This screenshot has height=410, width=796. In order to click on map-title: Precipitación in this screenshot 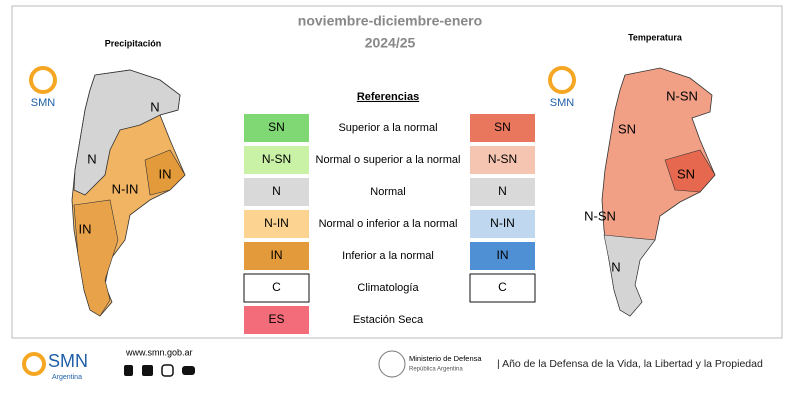, I will do `click(133, 43)`.